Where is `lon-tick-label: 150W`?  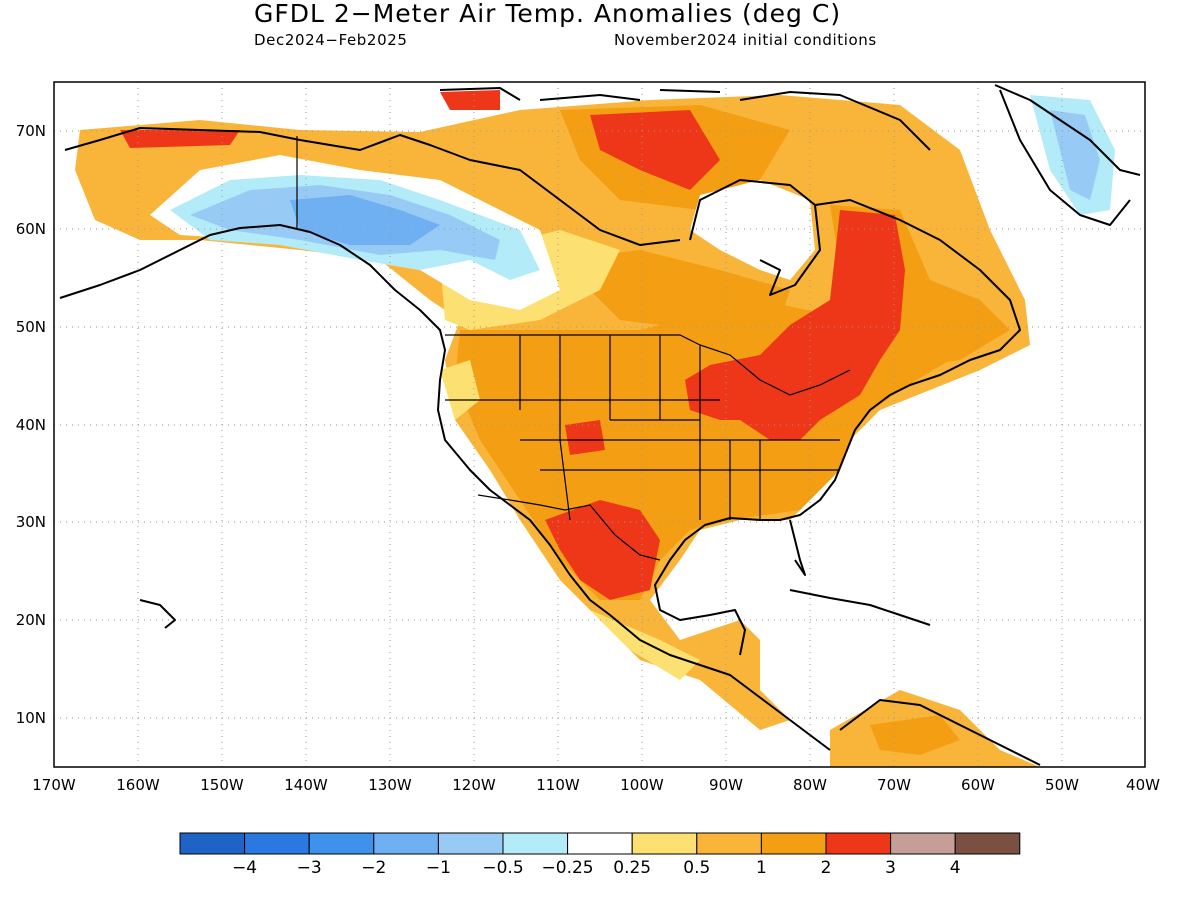
lon-tick-label: 150W is located at coordinates (222, 785).